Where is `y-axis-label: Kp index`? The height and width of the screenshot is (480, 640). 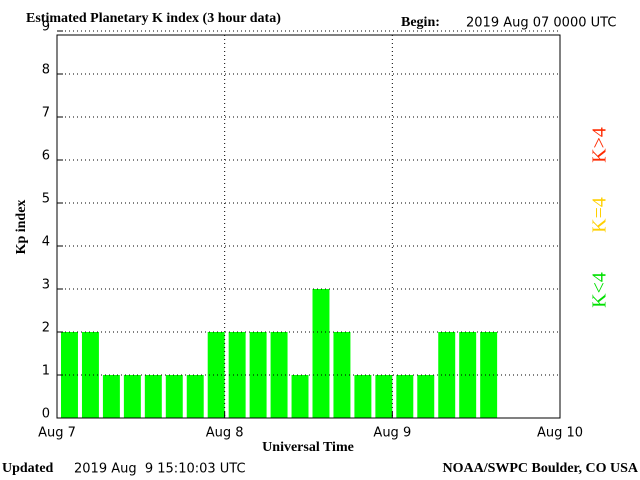
y-axis-label: Kp index is located at coordinates (21, 227).